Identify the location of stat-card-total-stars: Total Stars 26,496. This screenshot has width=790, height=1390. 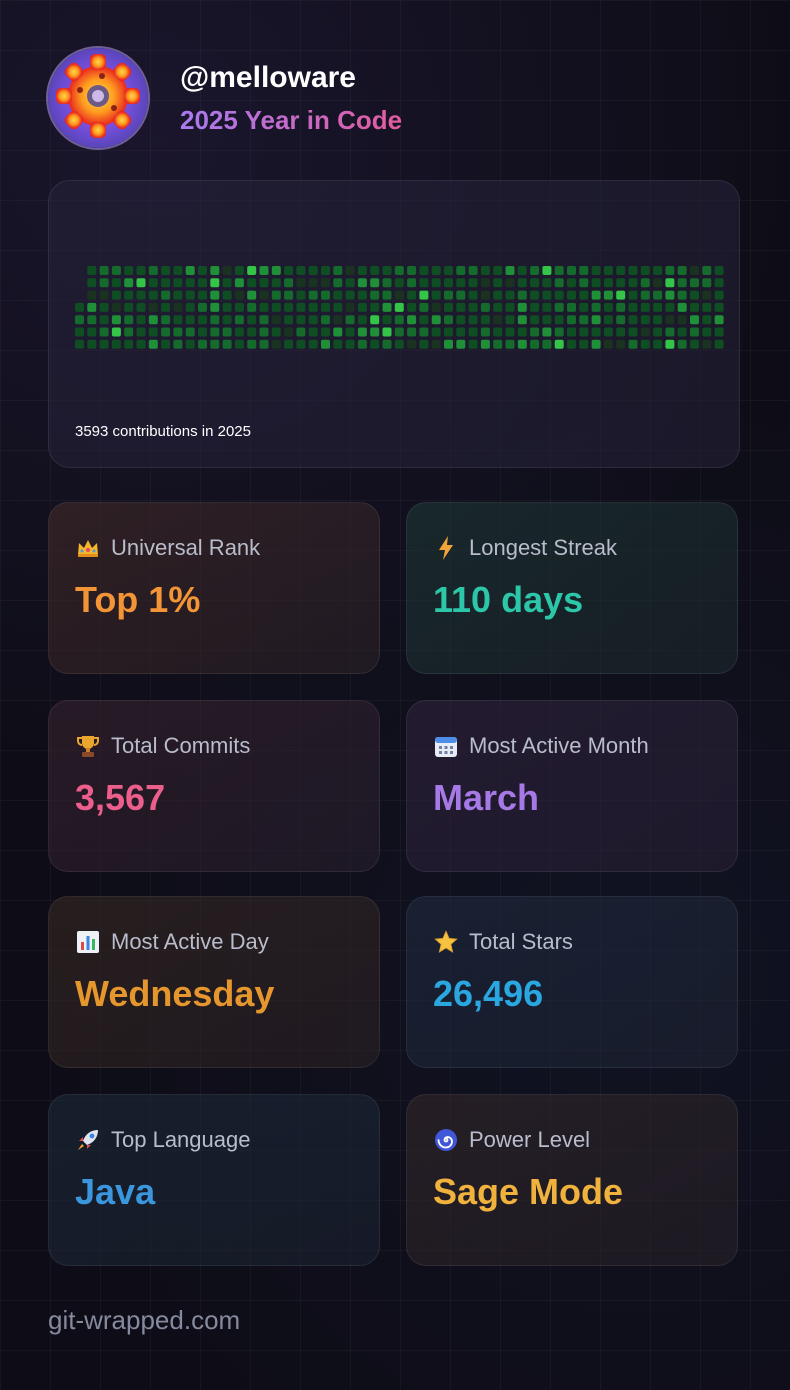
(572, 982).